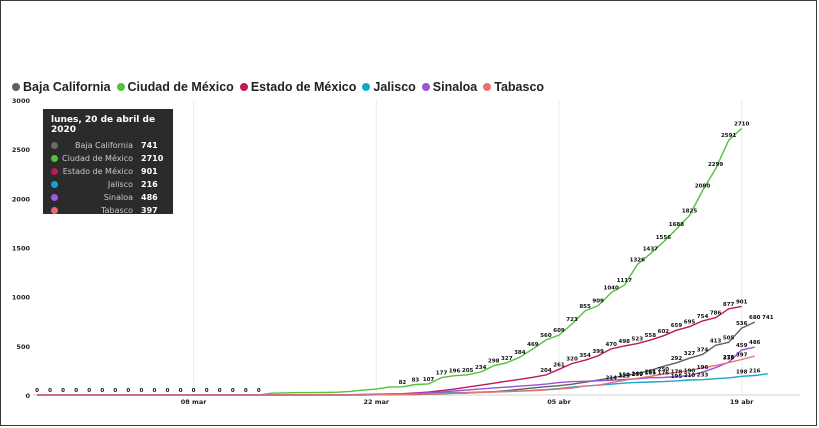 This screenshot has width=819, height=428. I want to click on x-tick-label: 22 mar, so click(376, 402).